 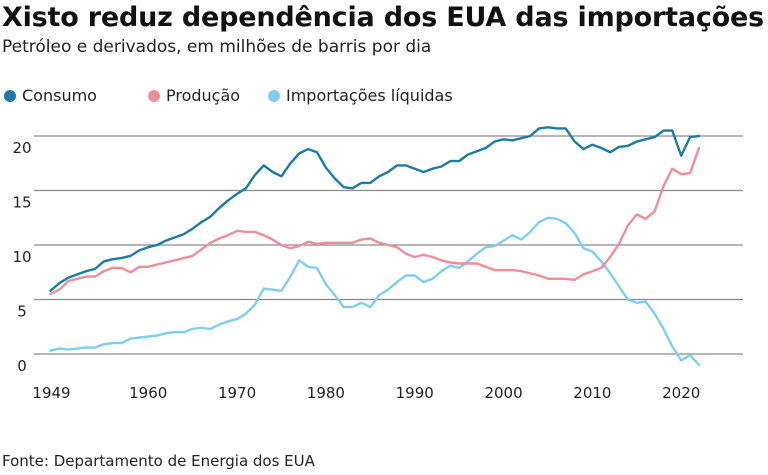 What do you see at coordinates (10, 95) in the screenshot?
I see `legend-marker-consumo-icon` at bounding box center [10, 95].